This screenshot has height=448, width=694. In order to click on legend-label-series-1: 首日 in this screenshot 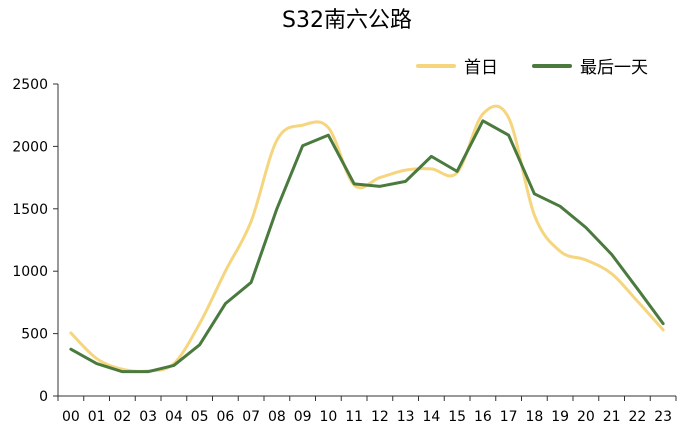, I will do `click(481, 68)`.